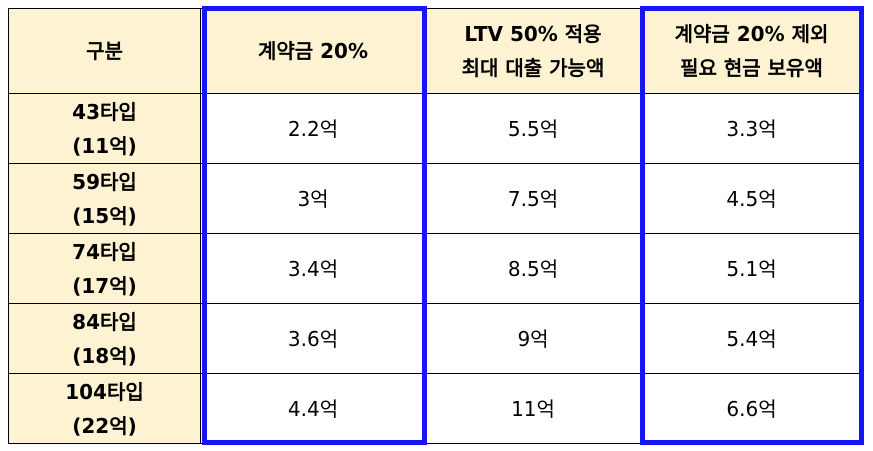 The image size is (873, 451). Describe the element at coordinates (533, 68) in the screenshot. I see `cell-text: 최대 대출 가능액` at that location.